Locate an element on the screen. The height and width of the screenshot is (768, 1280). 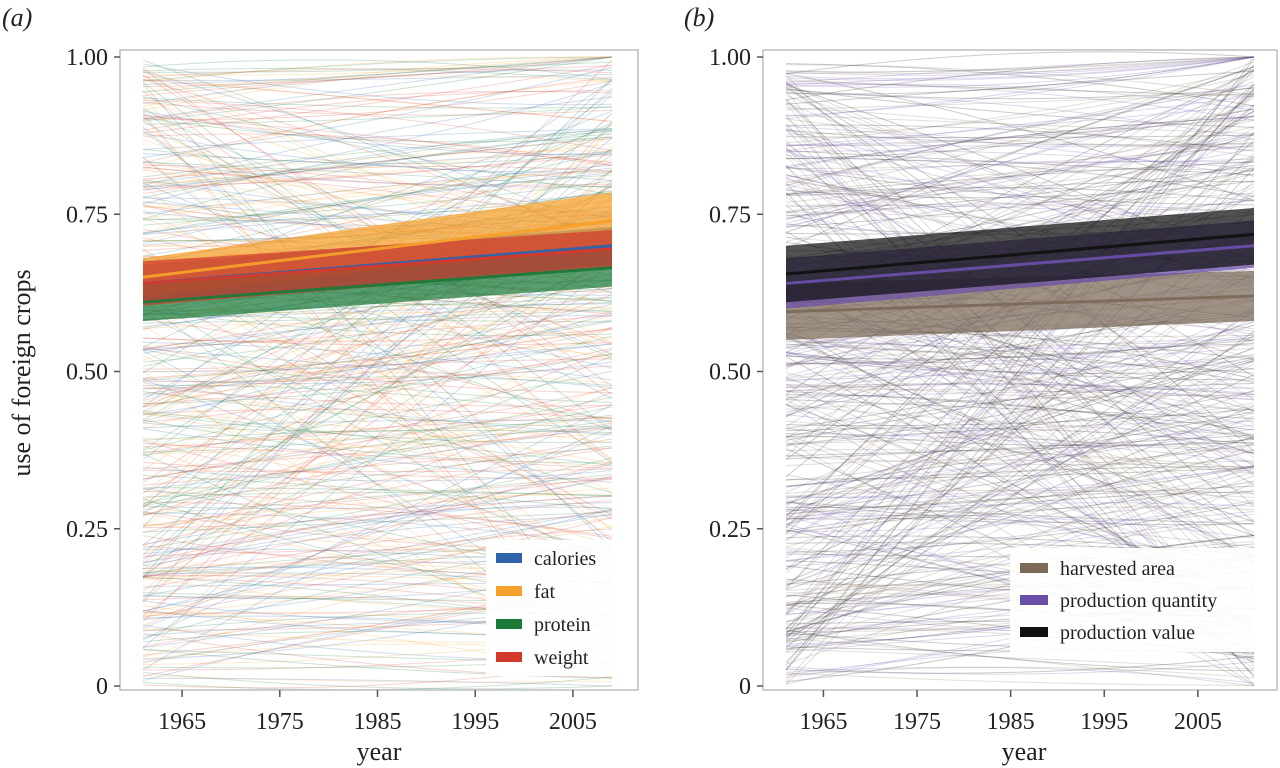
panel-a-x-tick-label: 1985 is located at coordinates (378, 722).